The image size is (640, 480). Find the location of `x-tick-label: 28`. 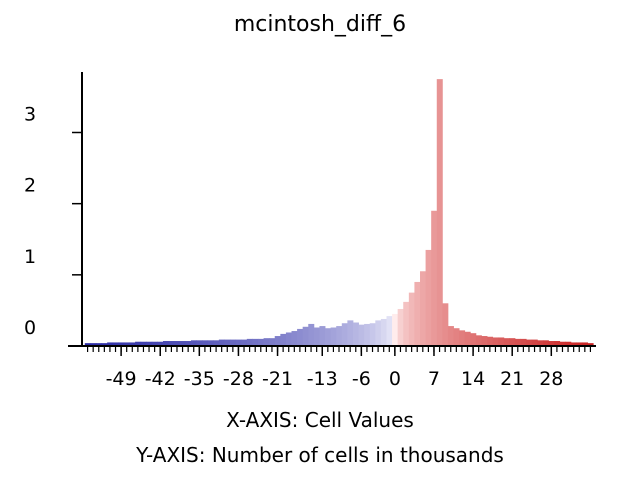

x-tick-label: 28 is located at coordinates (551, 379).